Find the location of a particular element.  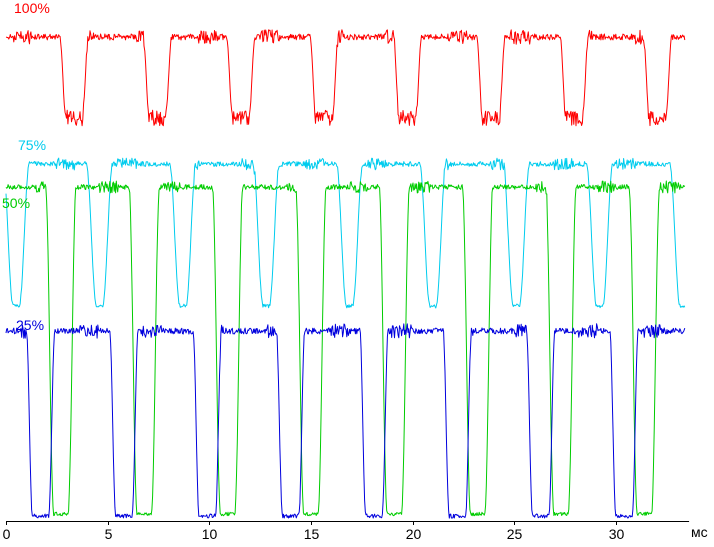

series-label-1: 75% is located at coordinates (32, 145).